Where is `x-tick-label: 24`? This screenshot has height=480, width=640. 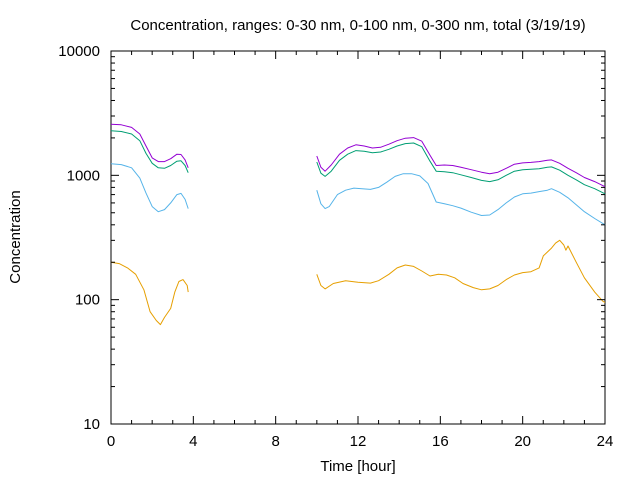
x-tick-label: 24 is located at coordinates (605, 441).